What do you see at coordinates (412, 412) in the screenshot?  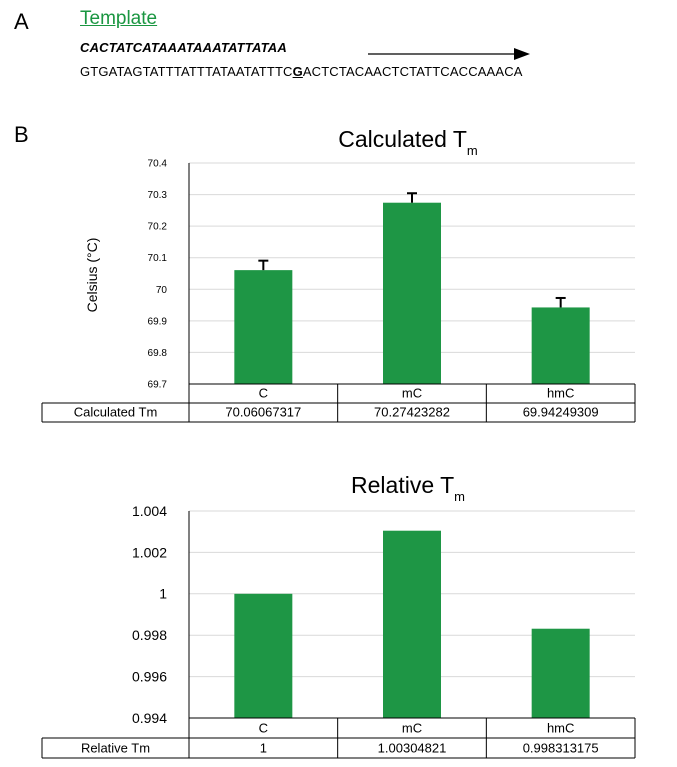 I see `chart1-table-value: 70.27423282` at bounding box center [412, 412].